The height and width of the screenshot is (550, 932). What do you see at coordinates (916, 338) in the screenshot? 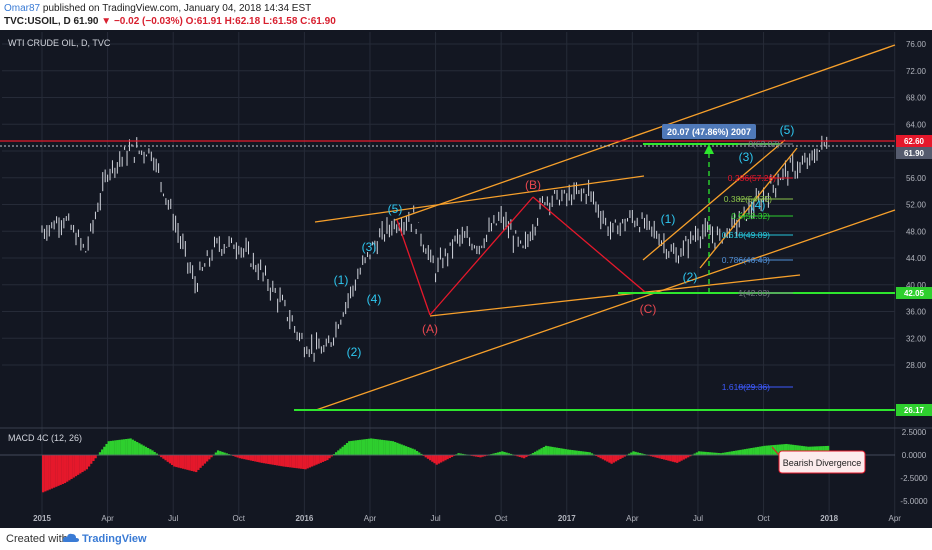
I see `price-axis-label: 32.00` at bounding box center [916, 338].